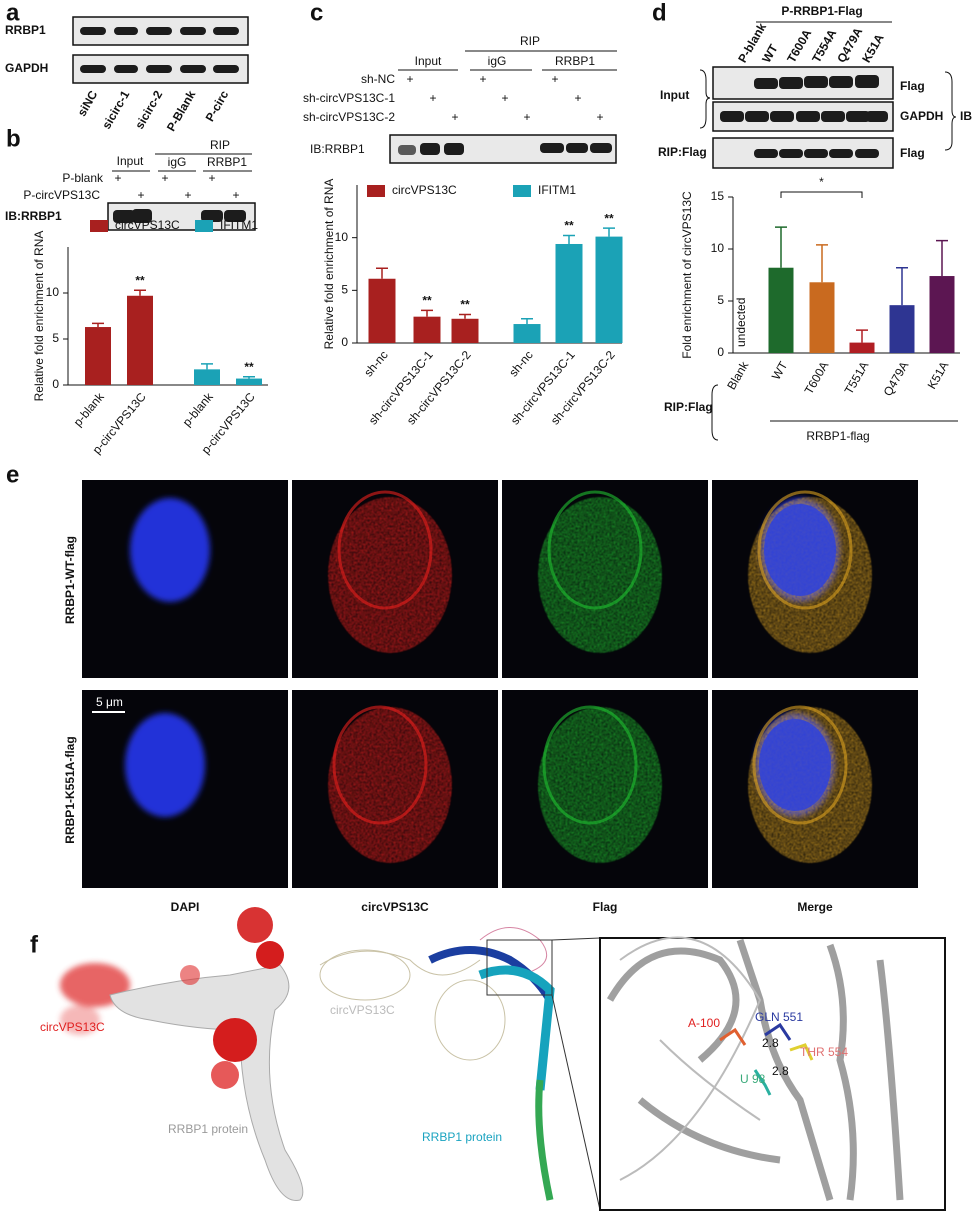  Describe the element at coordinates (33, 216) in the screenshot. I see `ib-label: IB:RRBP1` at that location.